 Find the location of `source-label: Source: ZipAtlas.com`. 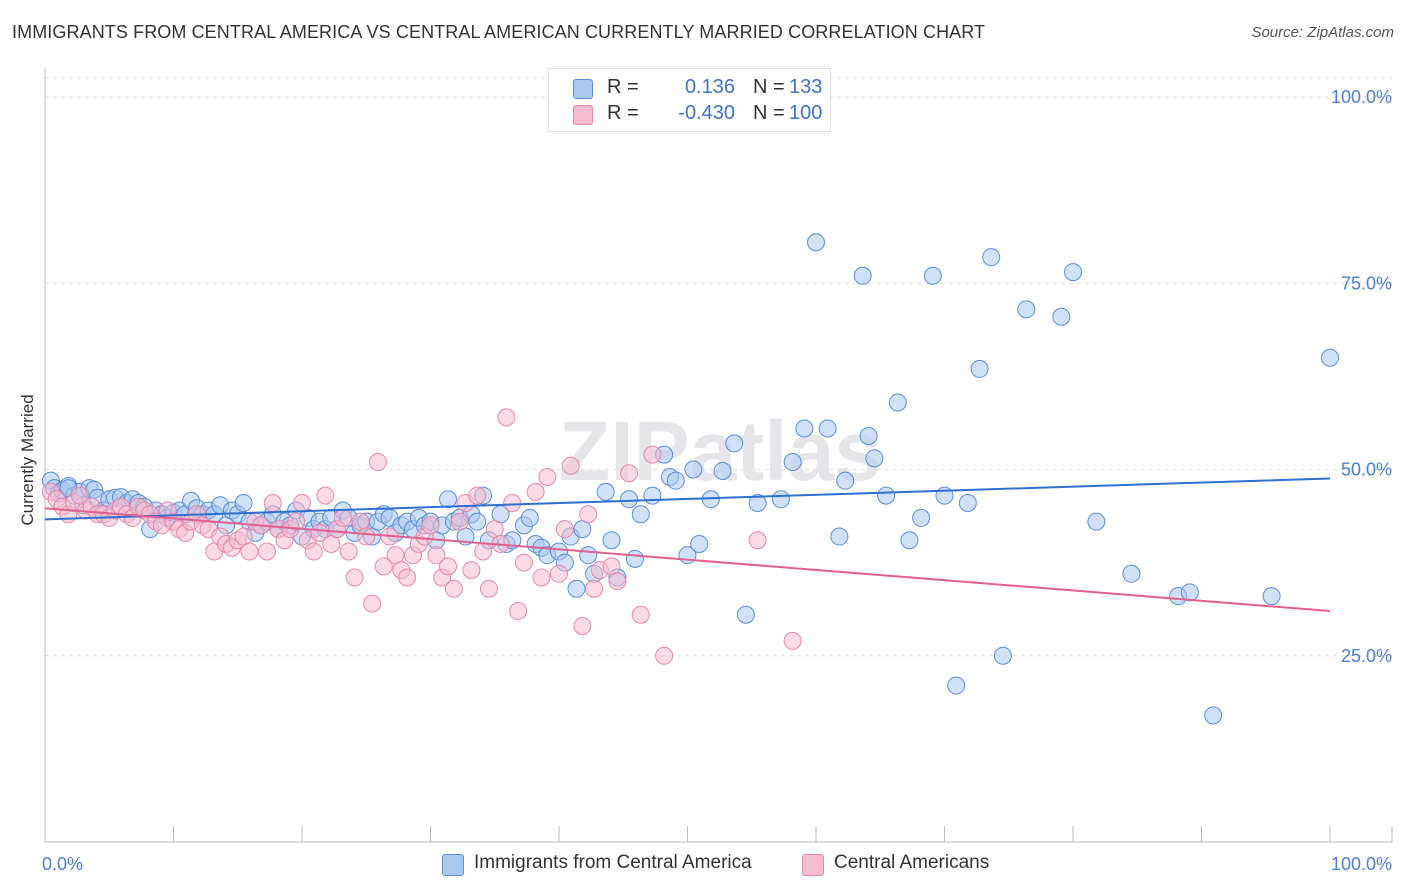

source-label: Source: ZipAtlas.com is located at coordinates (1322, 32).